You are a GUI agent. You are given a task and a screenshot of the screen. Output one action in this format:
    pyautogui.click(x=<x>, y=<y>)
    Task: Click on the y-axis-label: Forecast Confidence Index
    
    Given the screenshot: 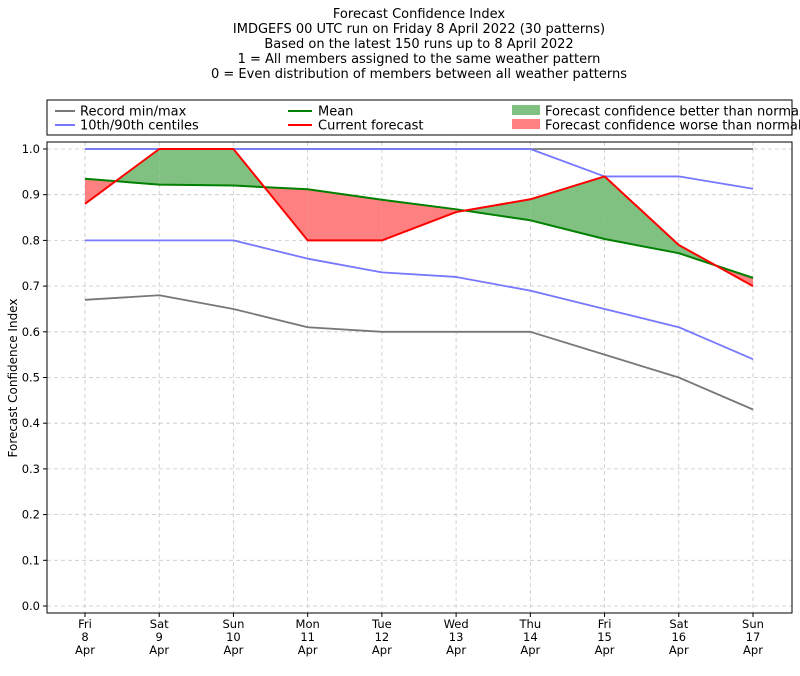 What is the action you would take?
    pyautogui.click(x=13, y=378)
    